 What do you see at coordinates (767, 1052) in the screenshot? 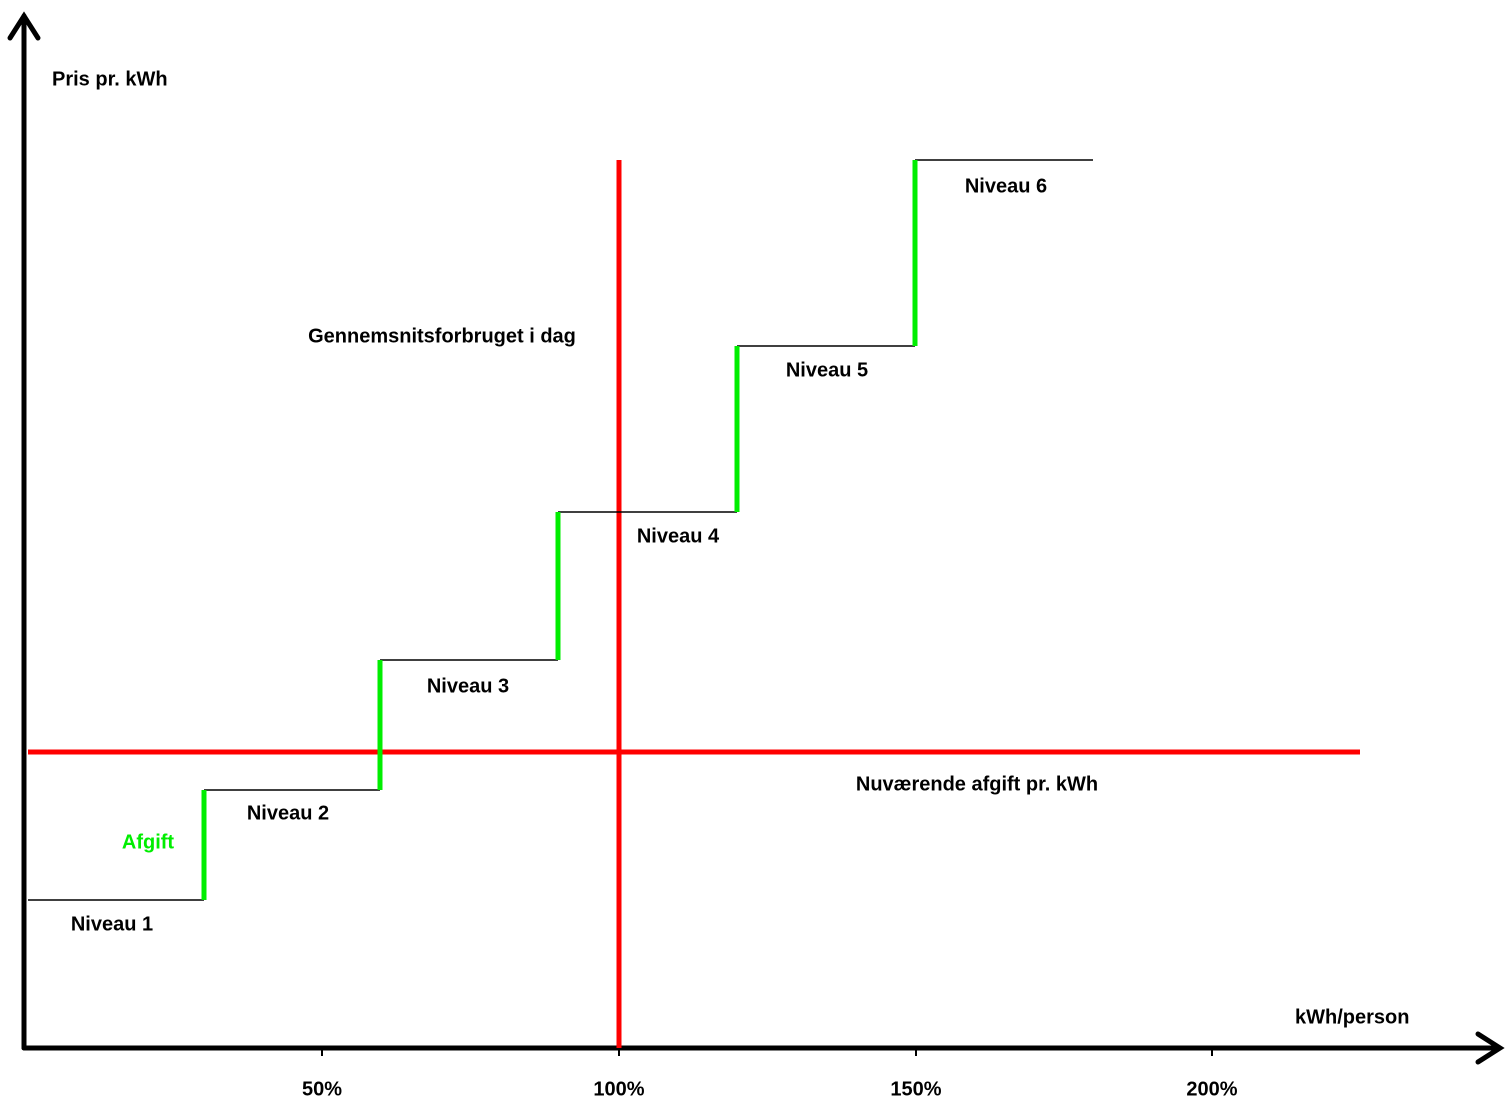
I see `x-ticks` at bounding box center [767, 1052].